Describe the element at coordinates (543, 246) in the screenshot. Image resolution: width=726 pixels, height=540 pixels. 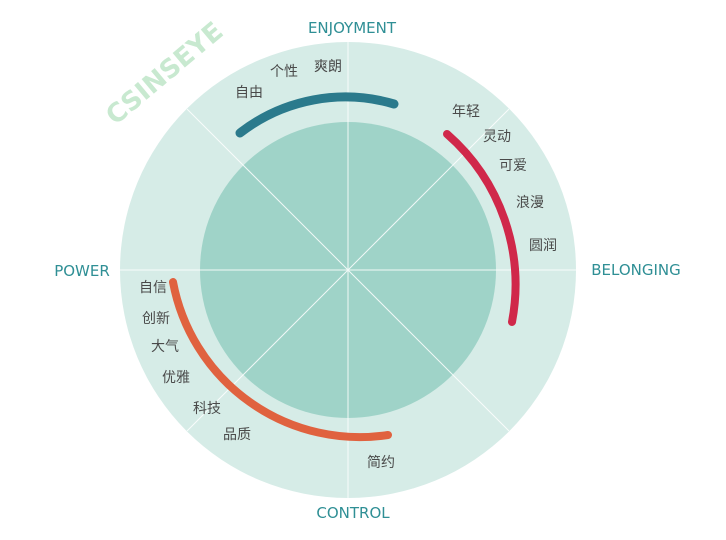
I see `word-yuanrun: 圆润` at that location.